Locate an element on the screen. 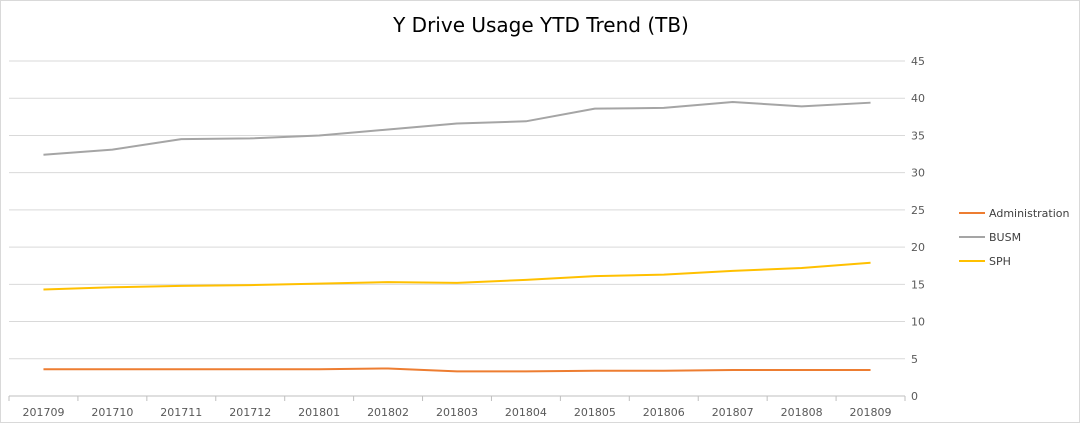 This screenshot has width=1082, height=425. legend-swatch-busm is located at coordinates (972, 237).